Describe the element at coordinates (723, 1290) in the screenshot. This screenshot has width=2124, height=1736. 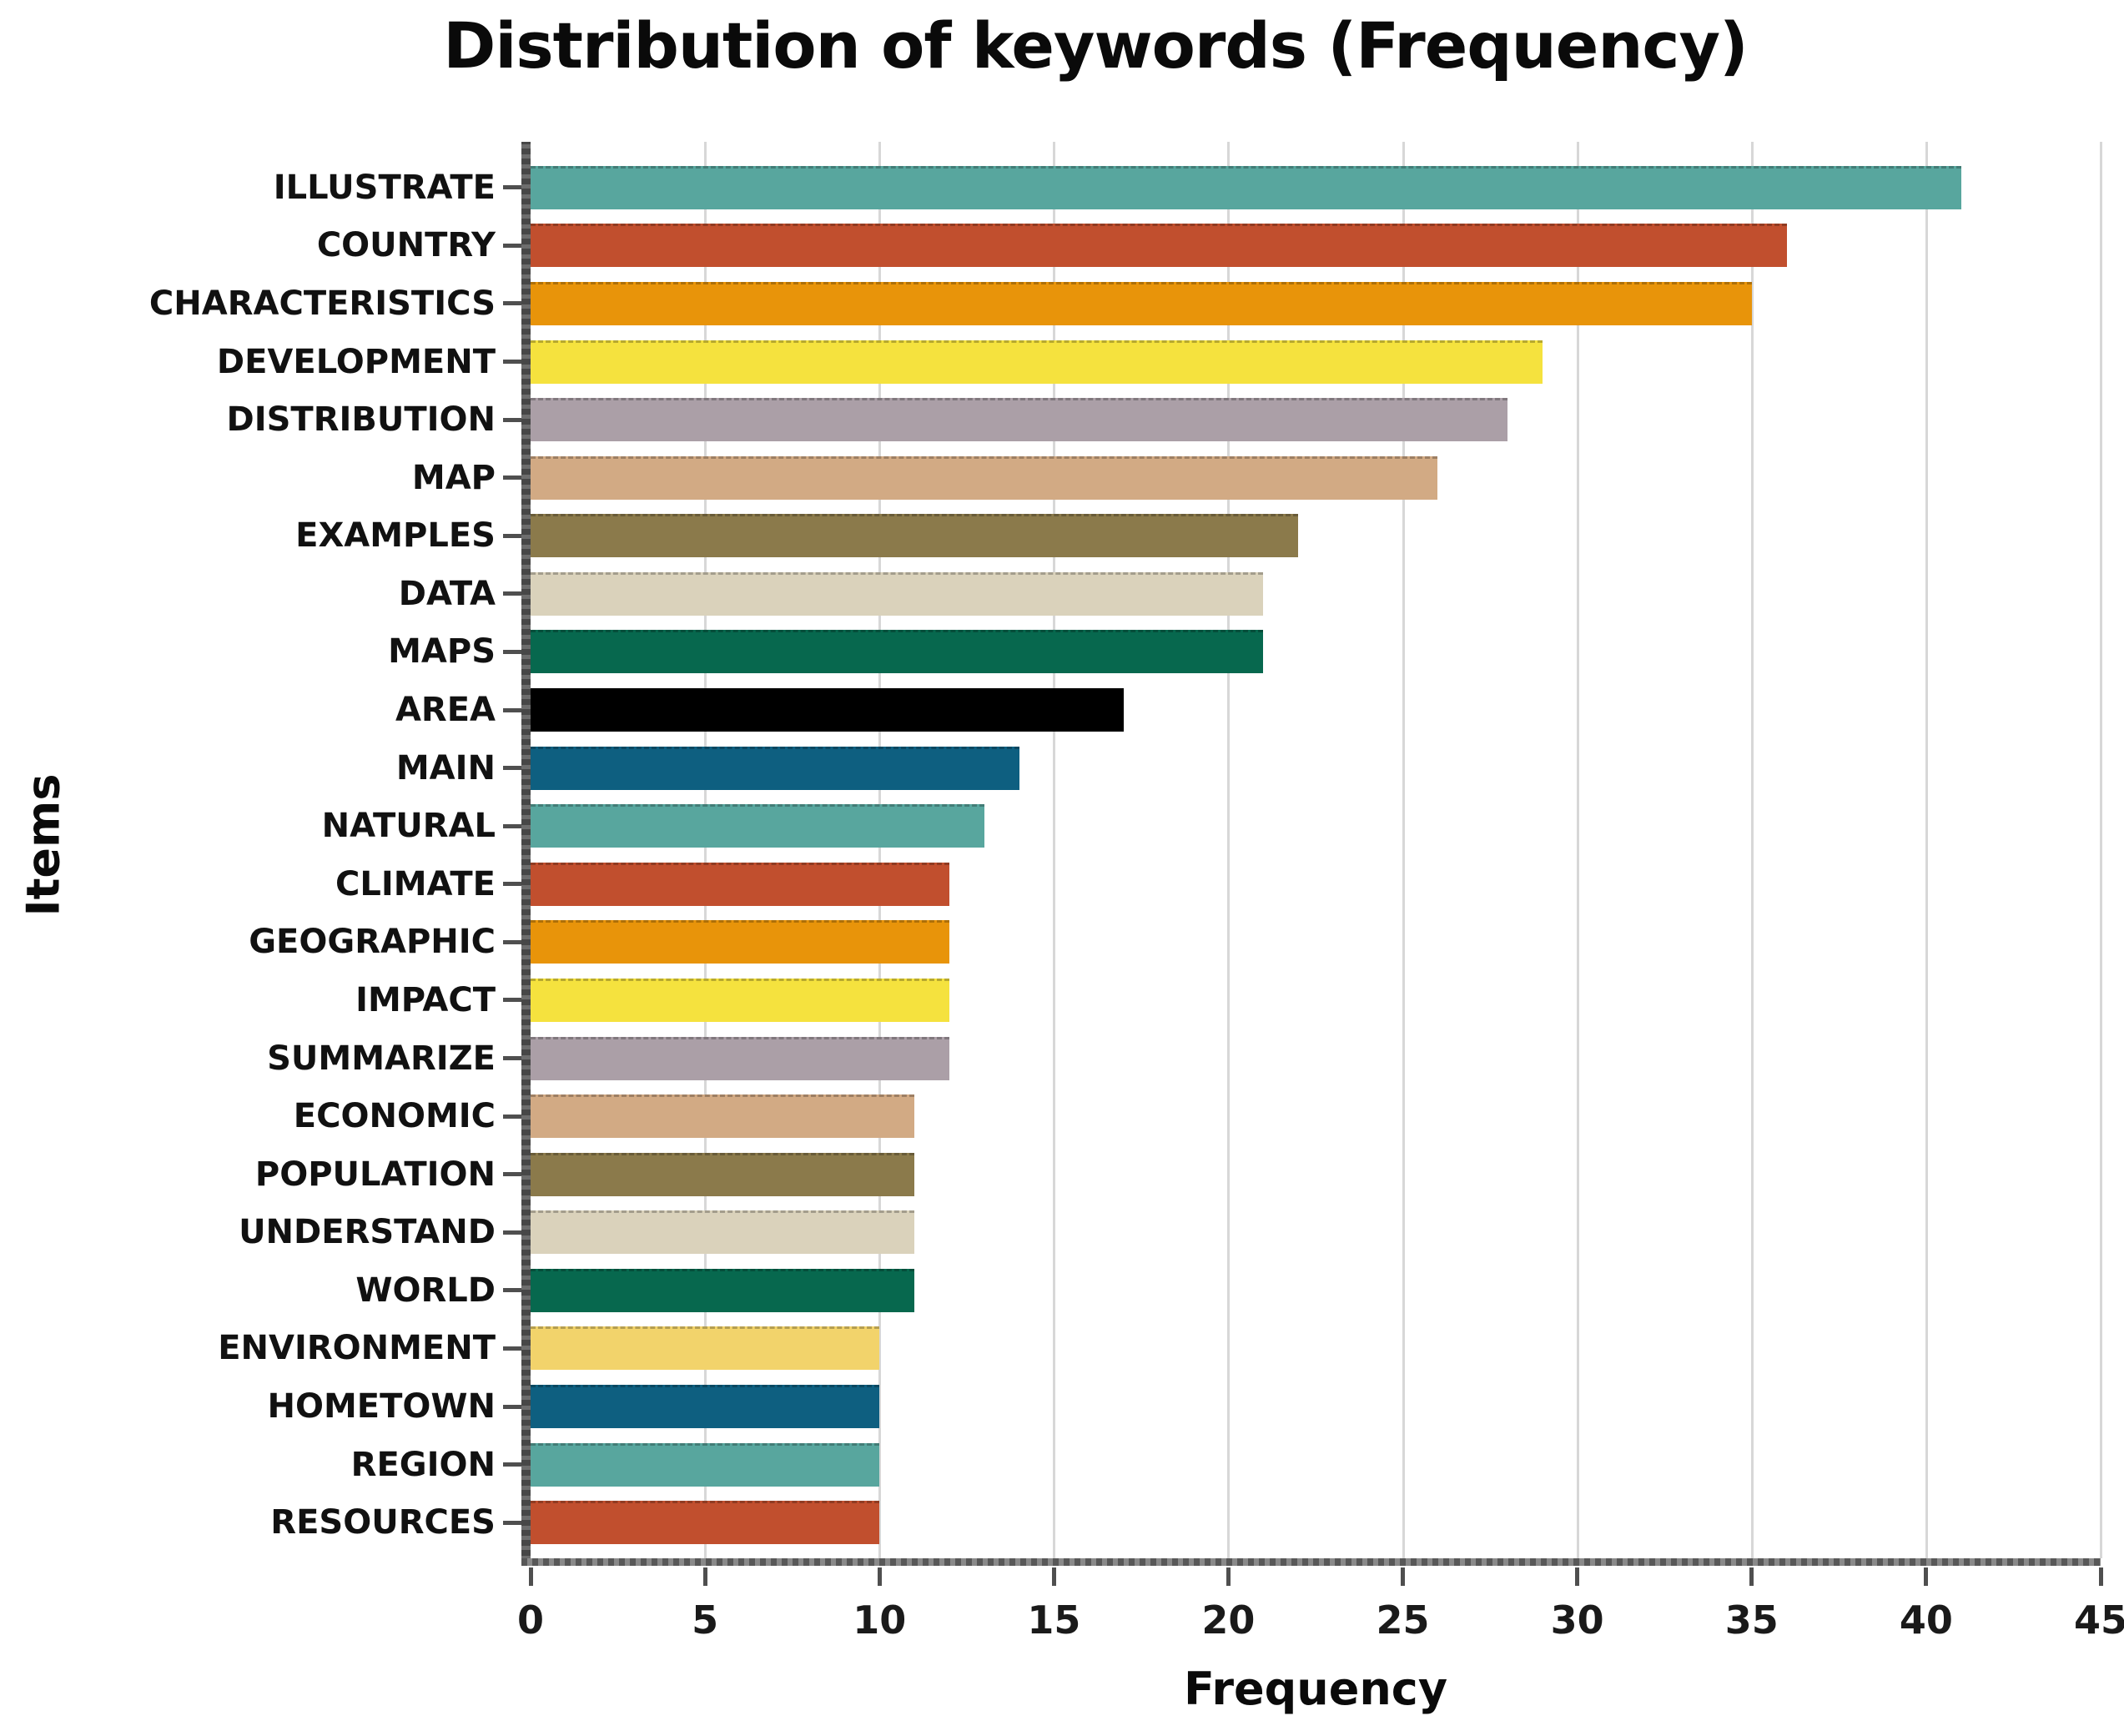
I see `bar-world` at that location.